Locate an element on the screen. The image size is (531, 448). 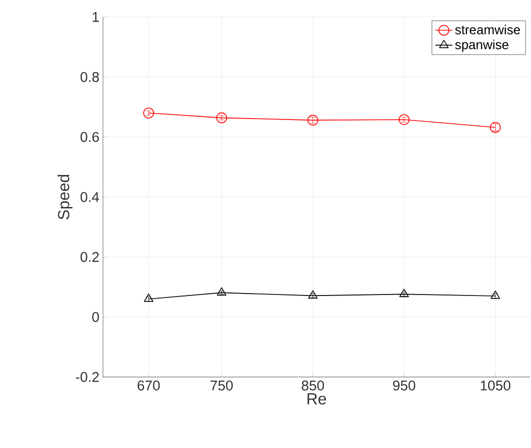
y-axis-title: Speed is located at coordinates (65, 197).